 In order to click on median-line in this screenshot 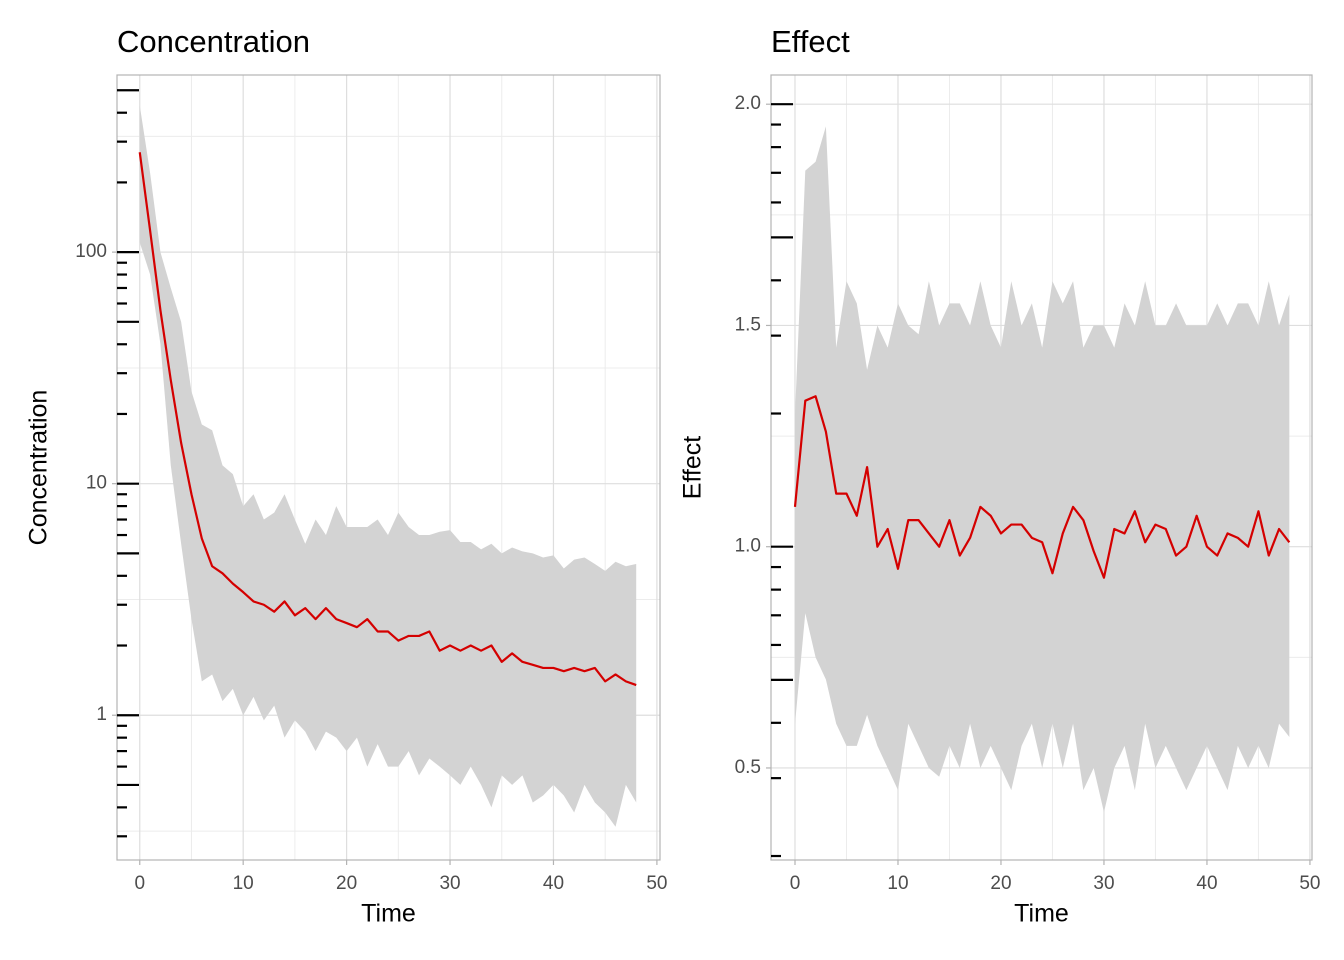, I will do `click(1042, 487)`.